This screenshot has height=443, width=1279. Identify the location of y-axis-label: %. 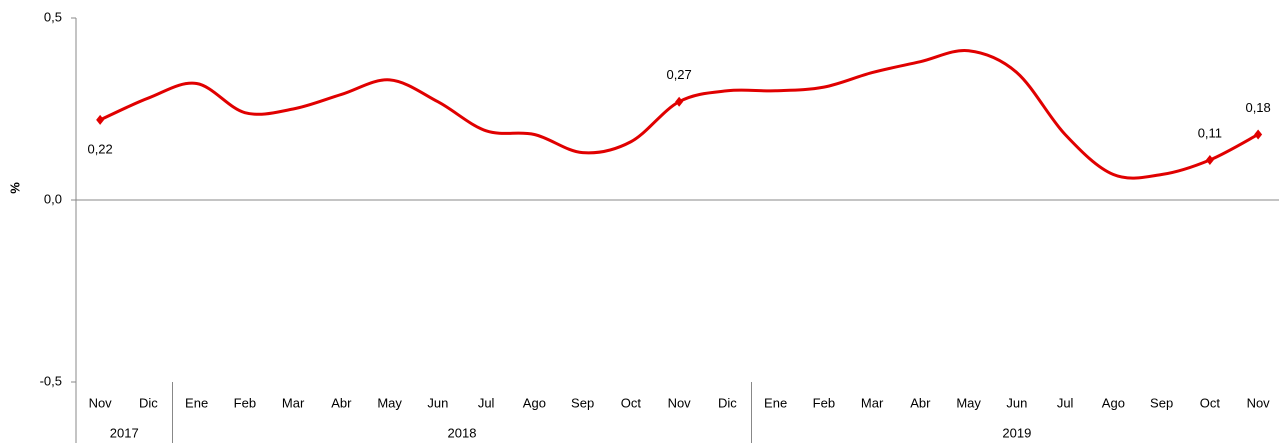
(14, 188).